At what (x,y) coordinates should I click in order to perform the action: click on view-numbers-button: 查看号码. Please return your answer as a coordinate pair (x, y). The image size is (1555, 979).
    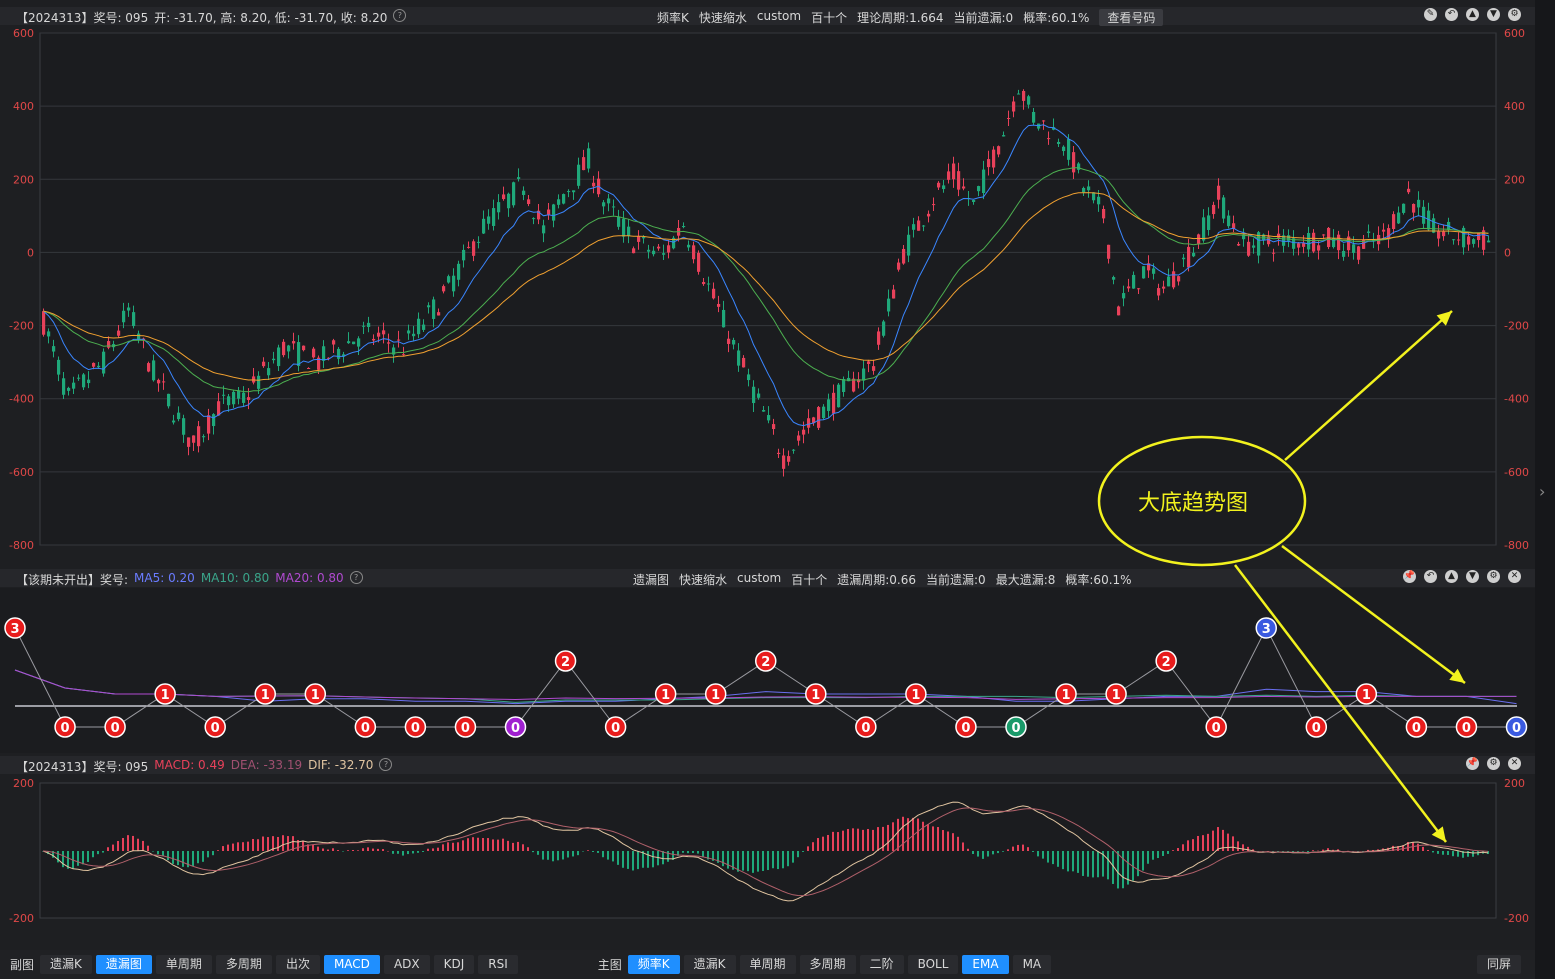
    Looking at the image, I should click on (1131, 17).